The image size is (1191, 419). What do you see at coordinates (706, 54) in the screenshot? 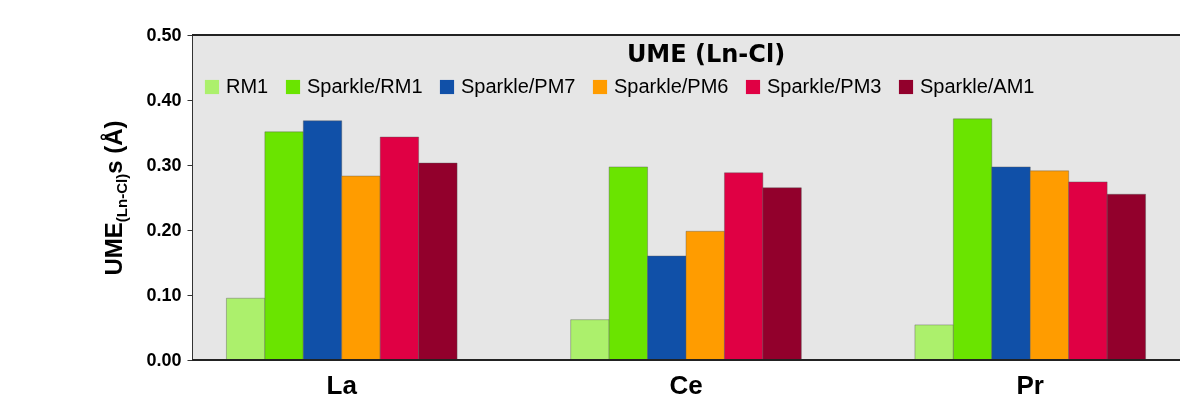
I see `chart-title: UME (Ln-Cl)` at bounding box center [706, 54].